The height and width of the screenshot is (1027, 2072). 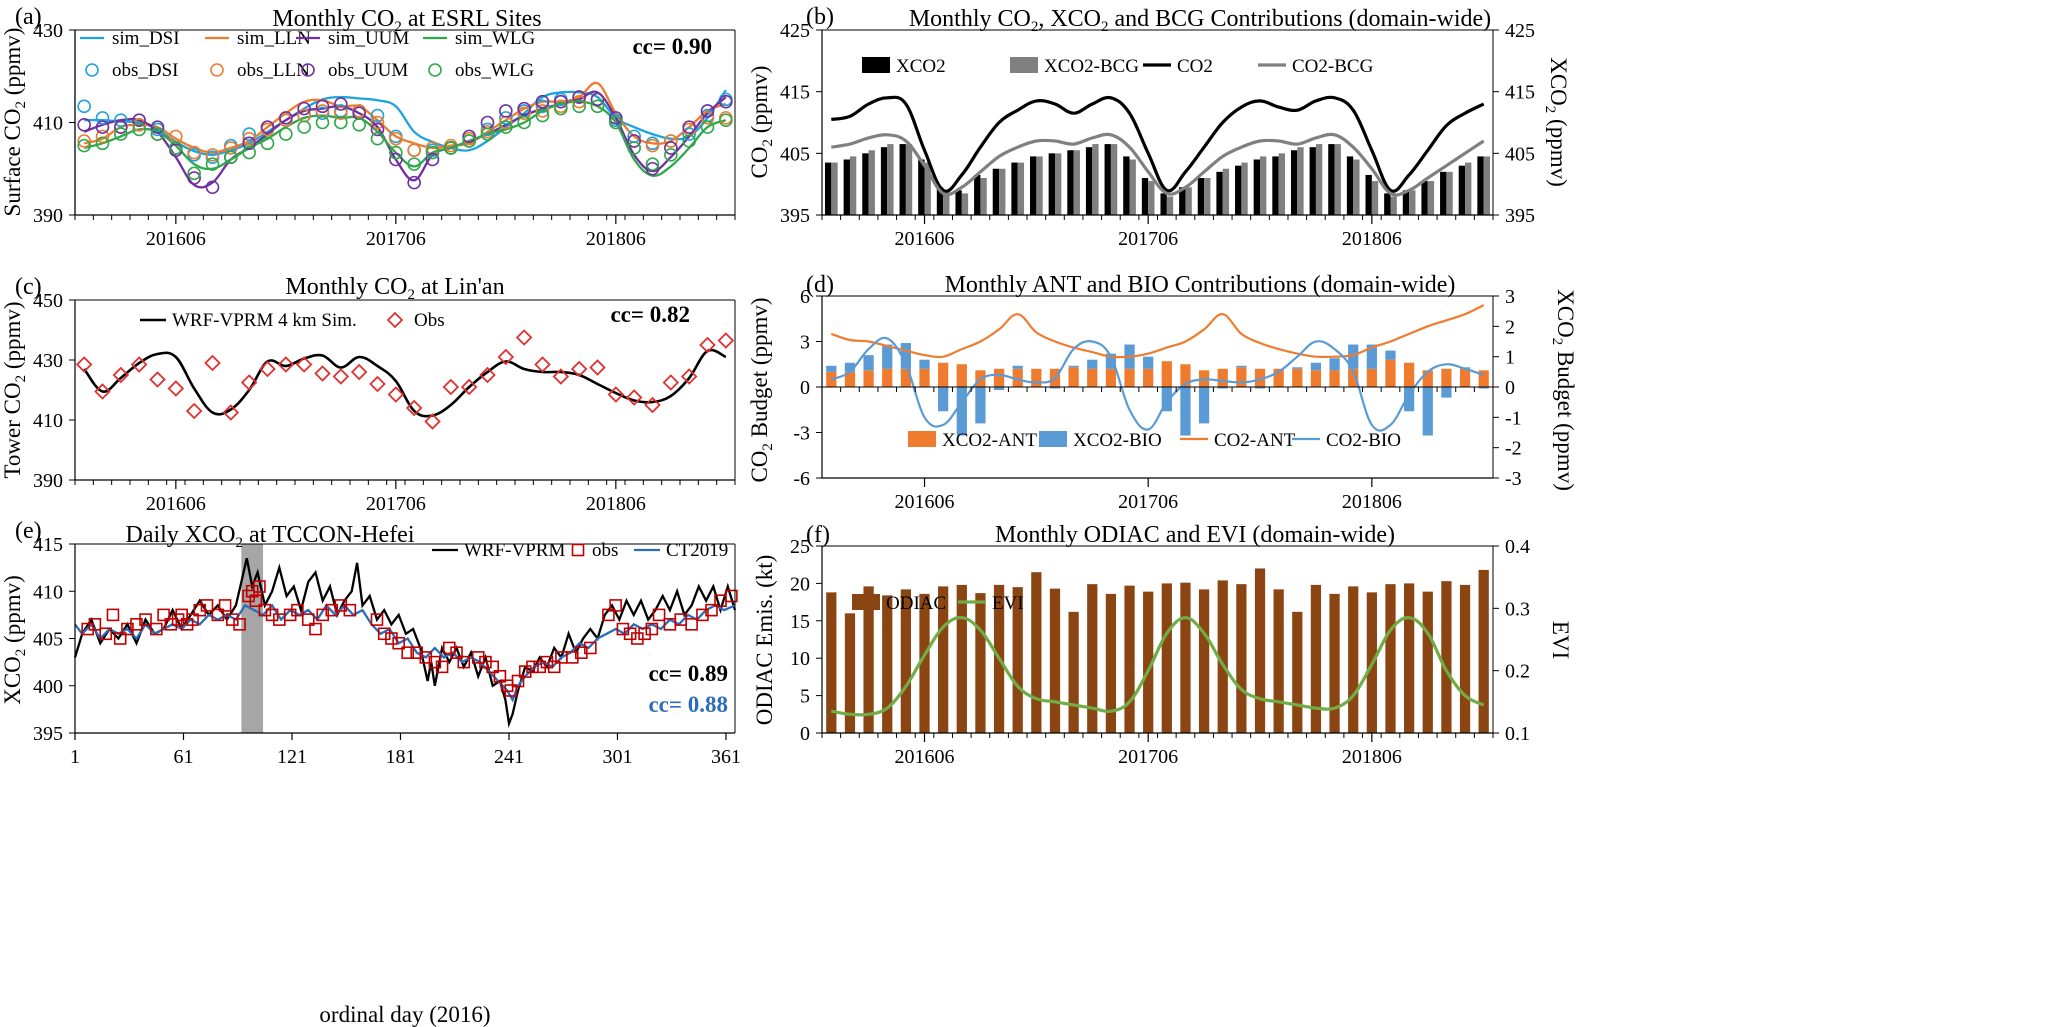 I want to click on legend-swatch-XCO2-BIO, so click(x=1053, y=439).